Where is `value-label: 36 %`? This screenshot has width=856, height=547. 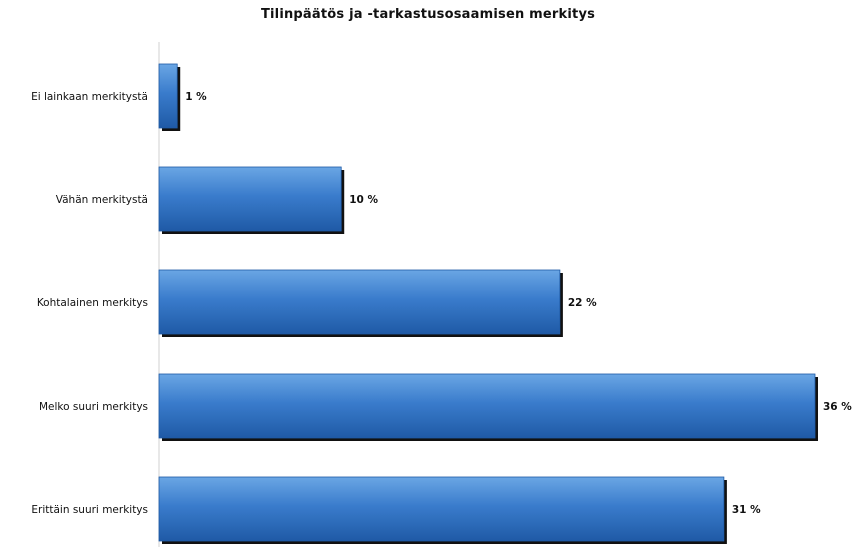
value-label: 36 % is located at coordinates (837, 407).